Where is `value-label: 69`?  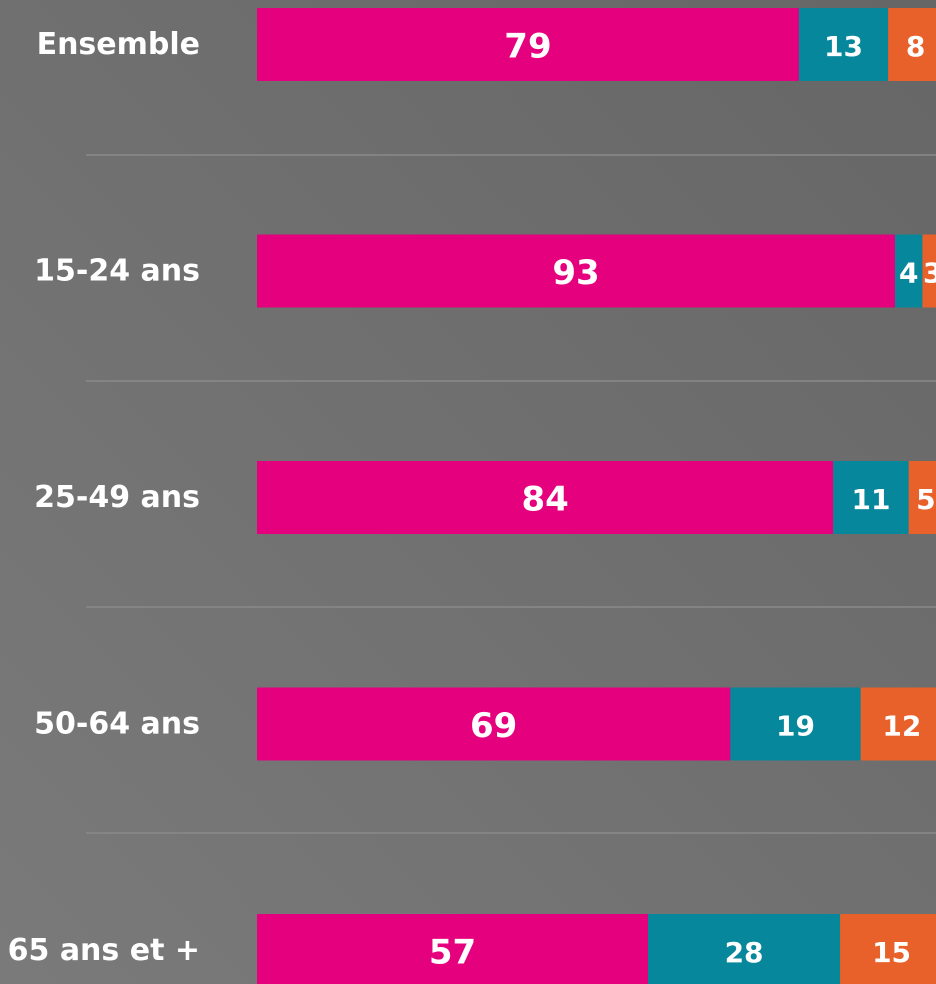
value-label: 69 is located at coordinates (493, 726).